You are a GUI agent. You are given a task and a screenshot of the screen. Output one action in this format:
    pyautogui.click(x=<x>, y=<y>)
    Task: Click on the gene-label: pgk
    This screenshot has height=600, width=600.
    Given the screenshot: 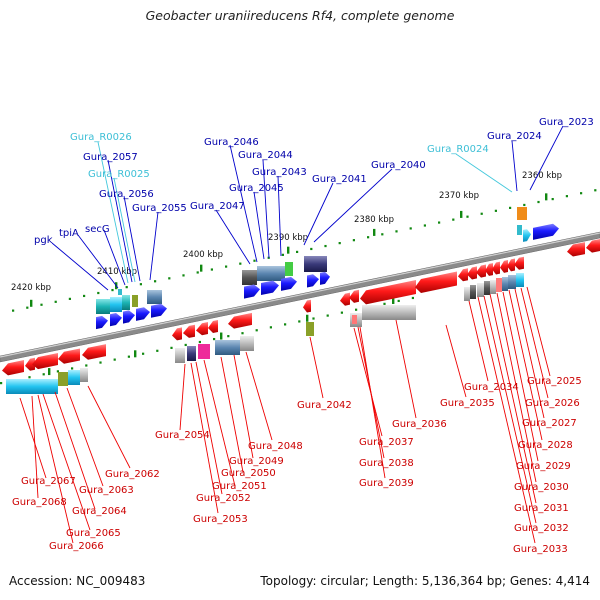 What is the action you would take?
    pyautogui.click(x=43, y=240)
    